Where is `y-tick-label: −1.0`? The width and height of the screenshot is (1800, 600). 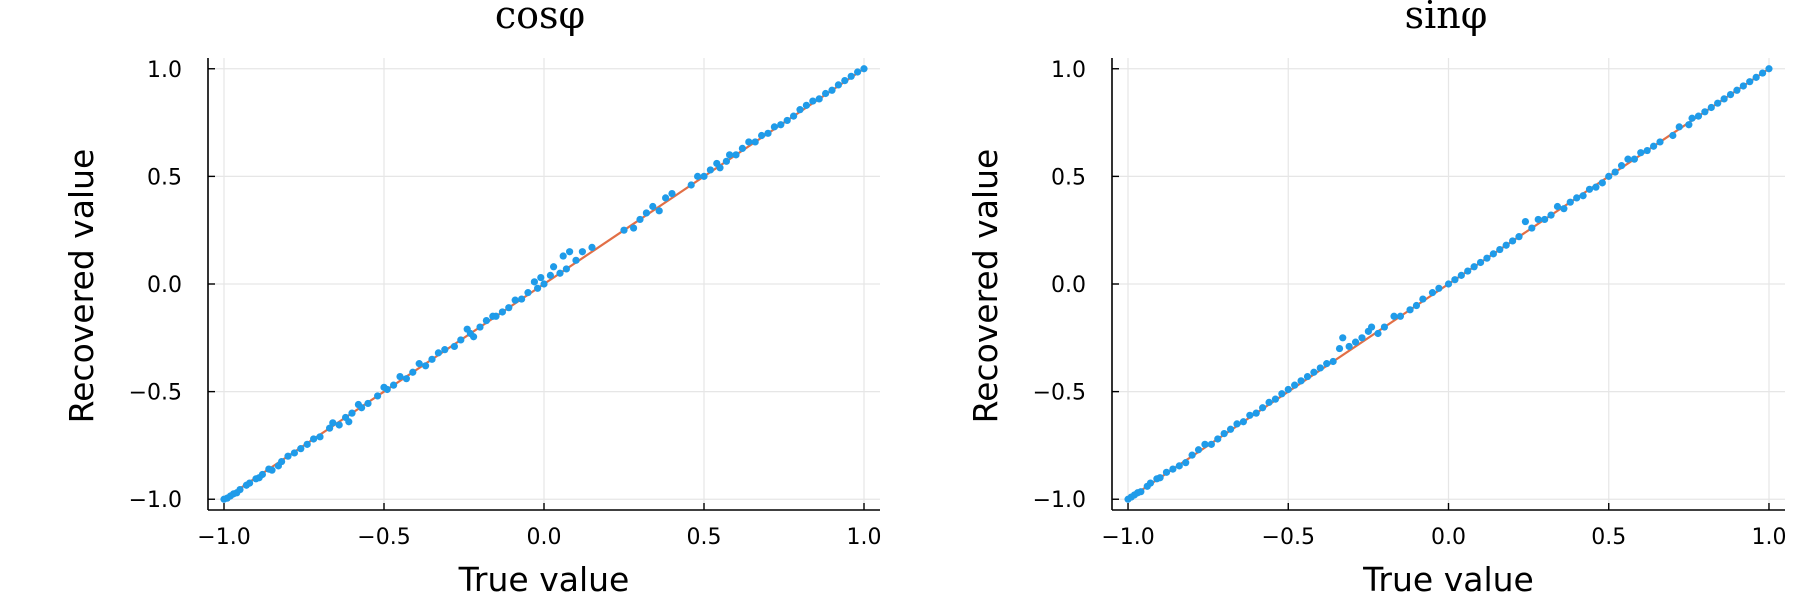
y-tick-label: −1.0 is located at coordinates (155, 500).